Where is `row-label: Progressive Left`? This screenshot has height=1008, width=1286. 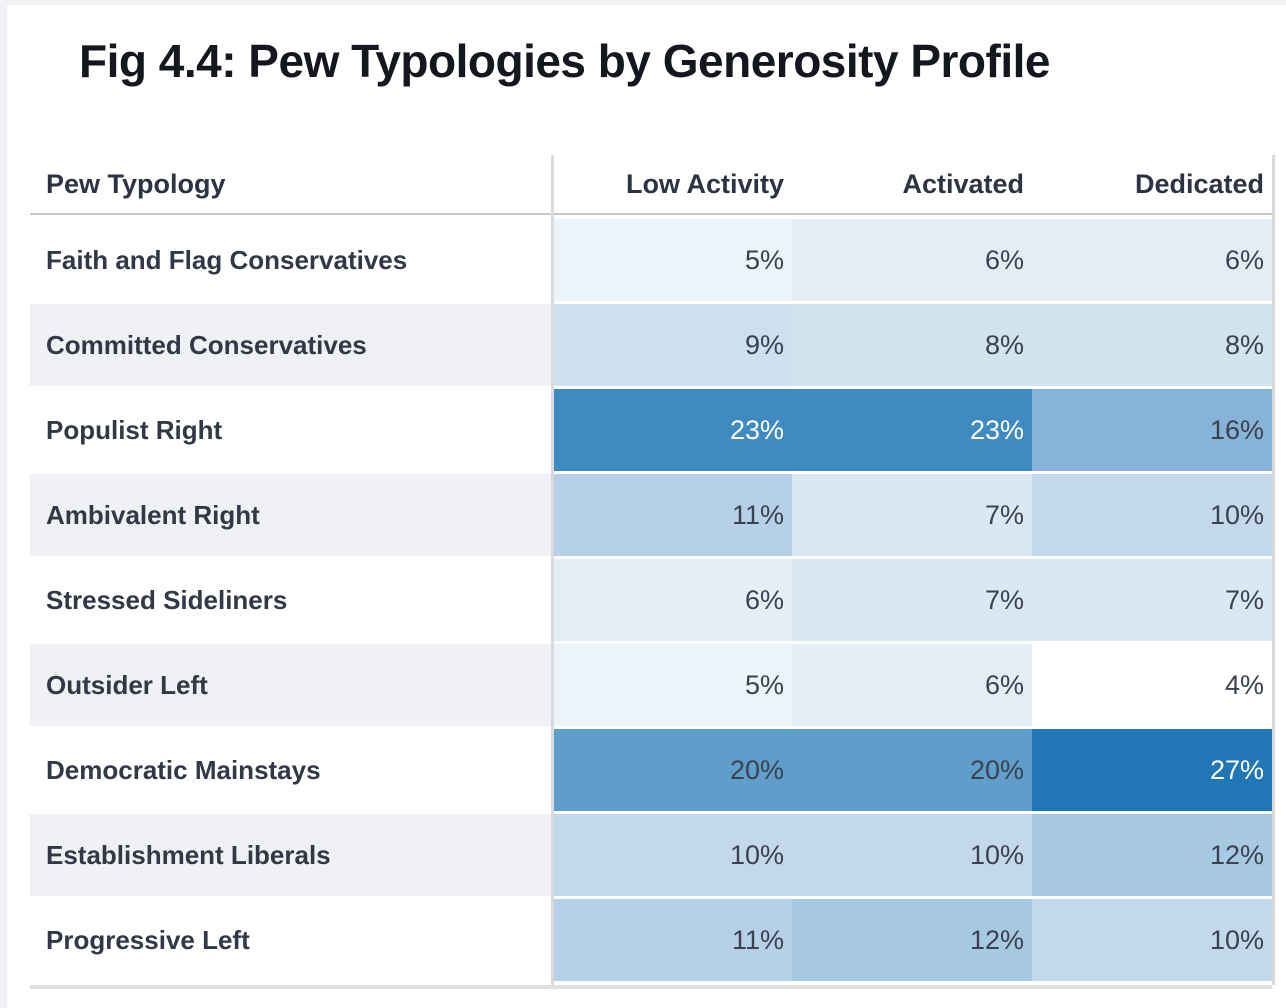
row-label: Progressive Left is located at coordinates (148, 939).